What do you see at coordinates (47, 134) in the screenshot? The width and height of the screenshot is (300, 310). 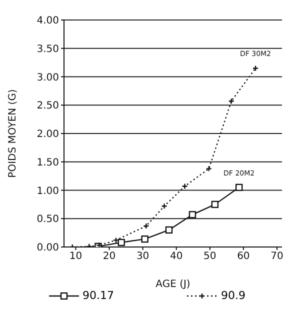 I see `y-tick-label: 2.00` at bounding box center [47, 134].